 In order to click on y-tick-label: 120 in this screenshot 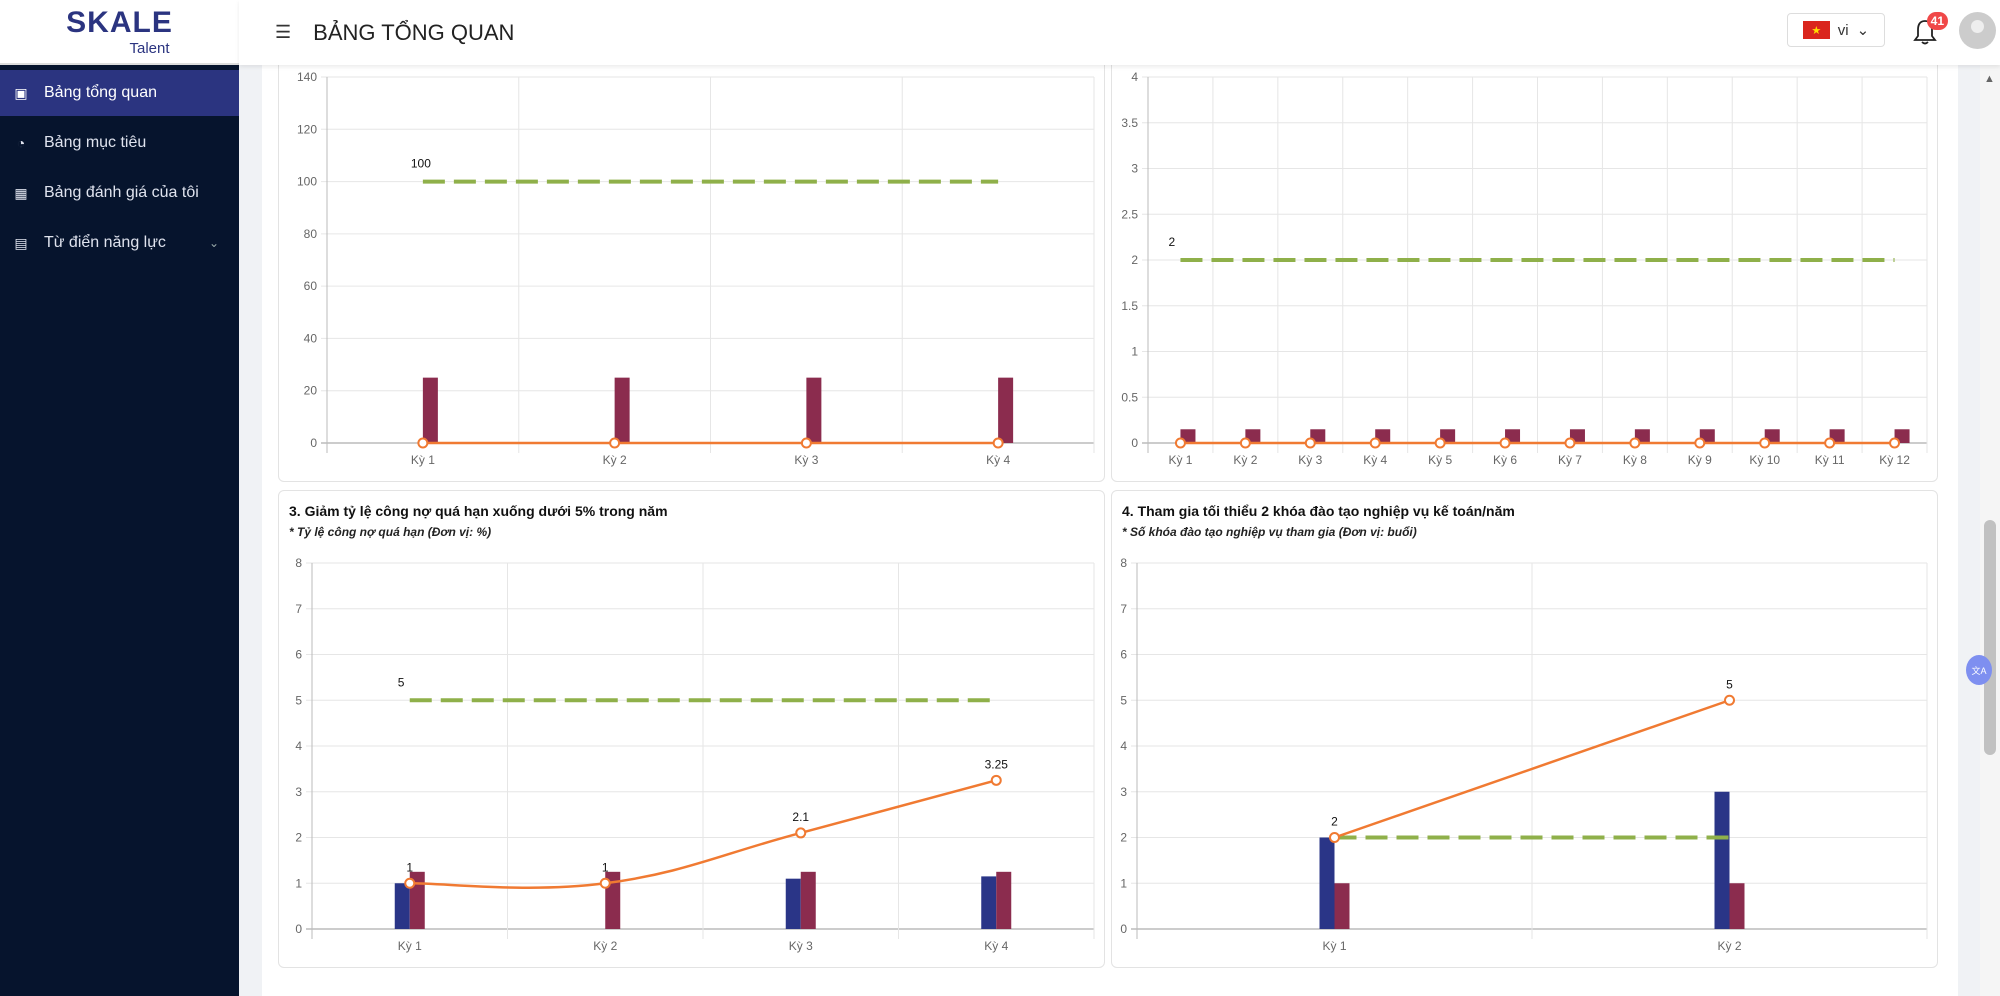, I will do `click(307, 129)`.